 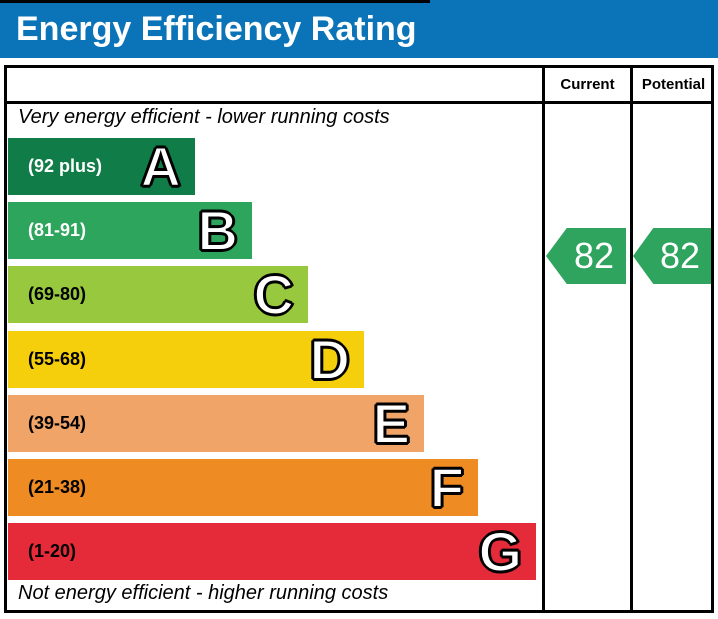 What do you see at coordinates (272, 551) in the screenshot?
I see `band-row-g: (1-20) G` at bounding box center [272, 551].